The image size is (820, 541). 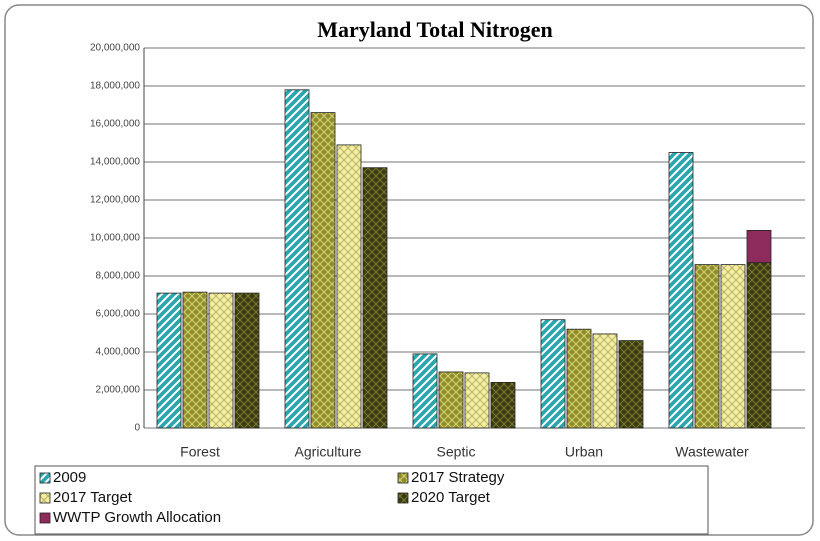 What do you see at coordinates (115, 238) in the screenshot?
I see `y-tick-label: 10,000,000` at bounding box center [115, 238].